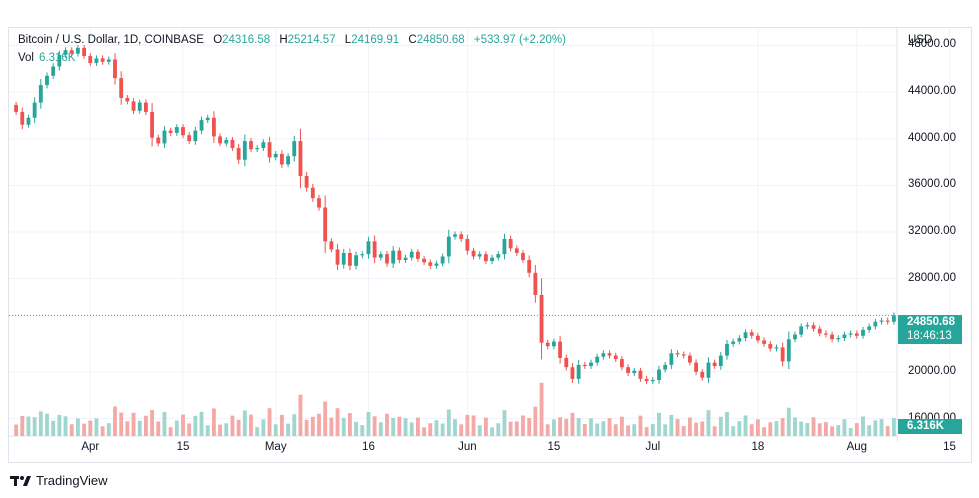 The width and height of the screenshot is (979, 498). Describe the element at coordinates (275, 447) in the screenshot. I see `time-axis-tick: May` at that location.